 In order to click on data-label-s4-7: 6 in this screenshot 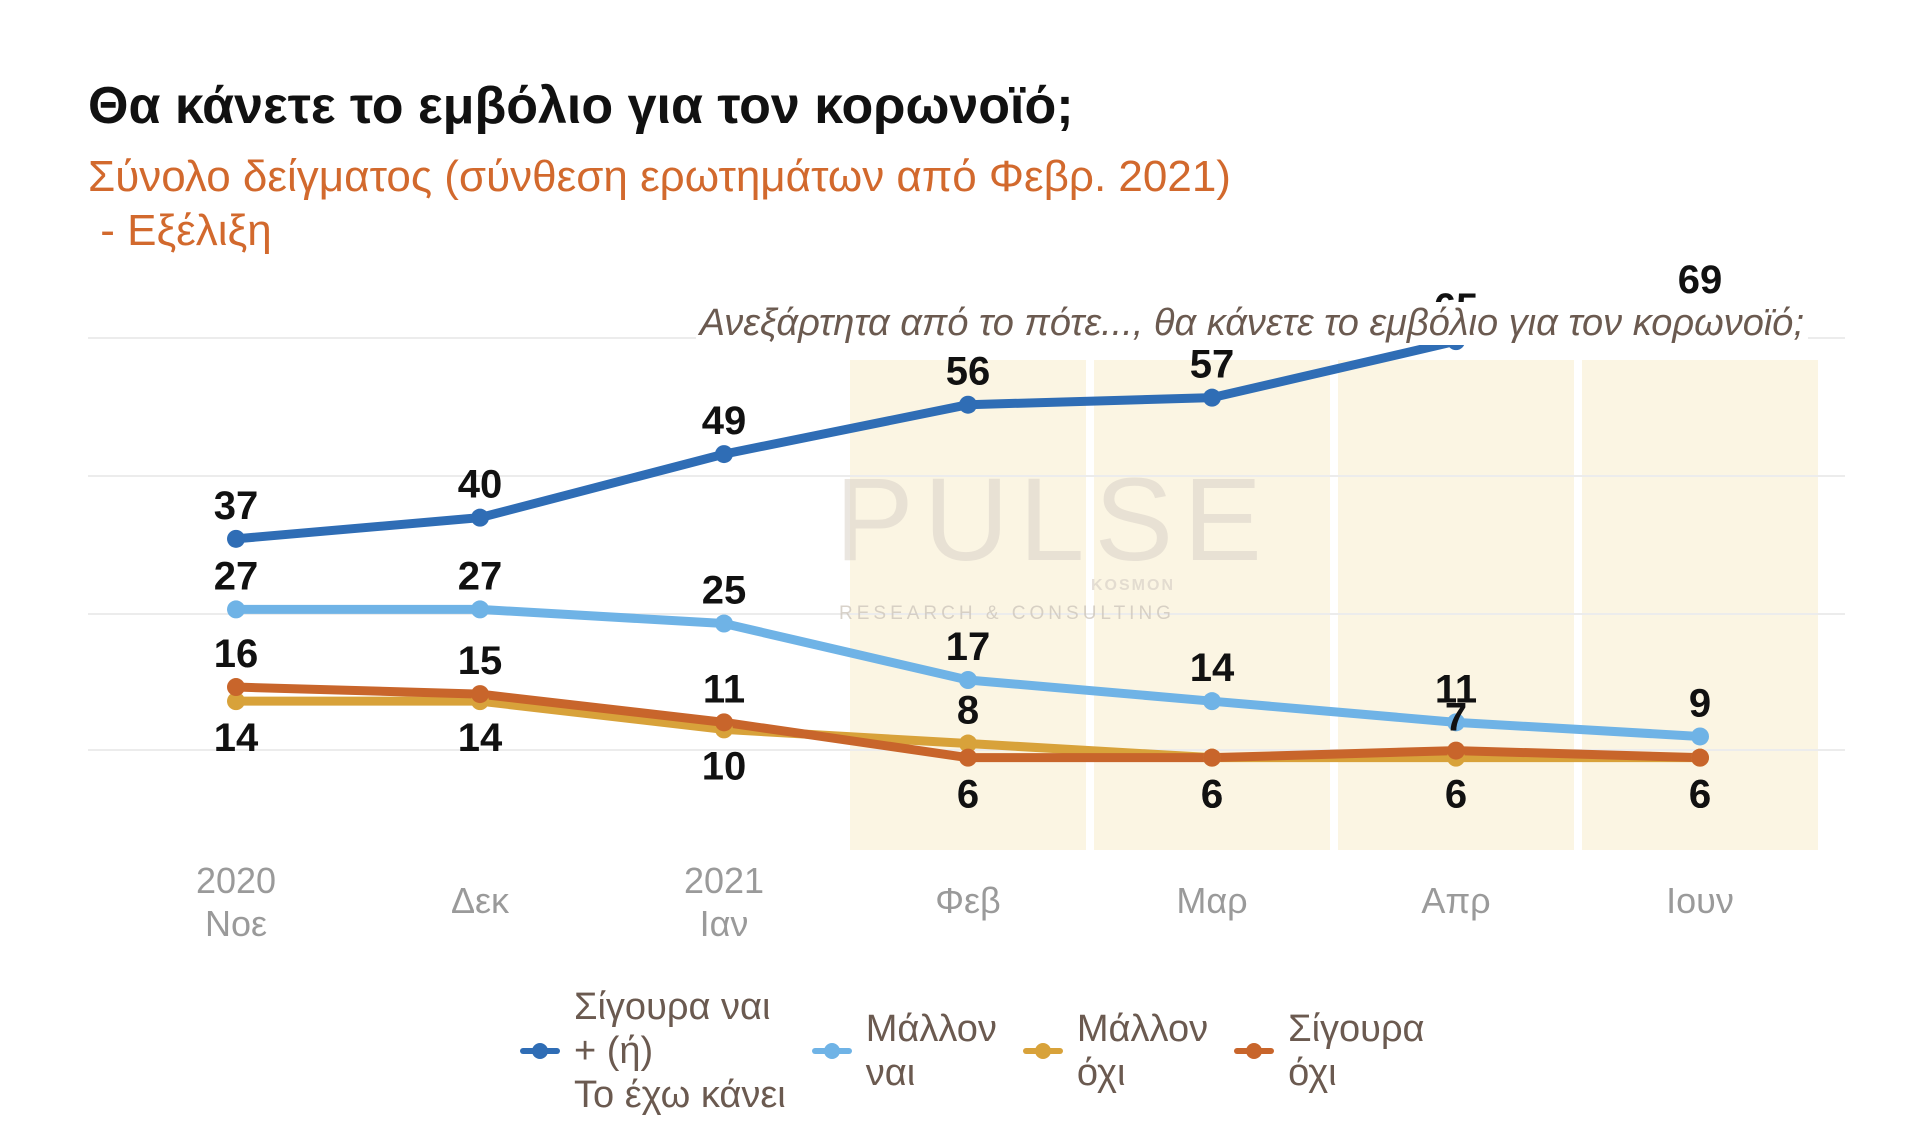, I will do `click(1700, 795)`.